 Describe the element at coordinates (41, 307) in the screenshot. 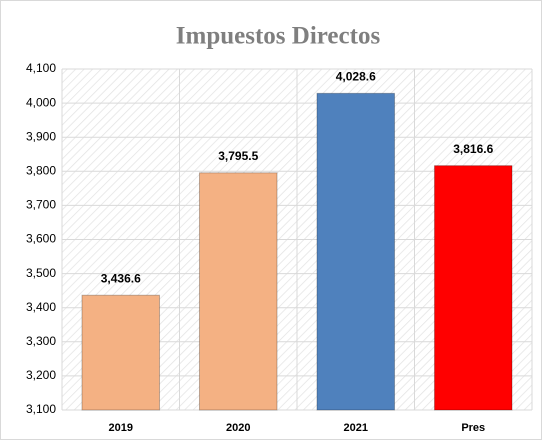

I see `y-tick-label: 3,400` at that location.